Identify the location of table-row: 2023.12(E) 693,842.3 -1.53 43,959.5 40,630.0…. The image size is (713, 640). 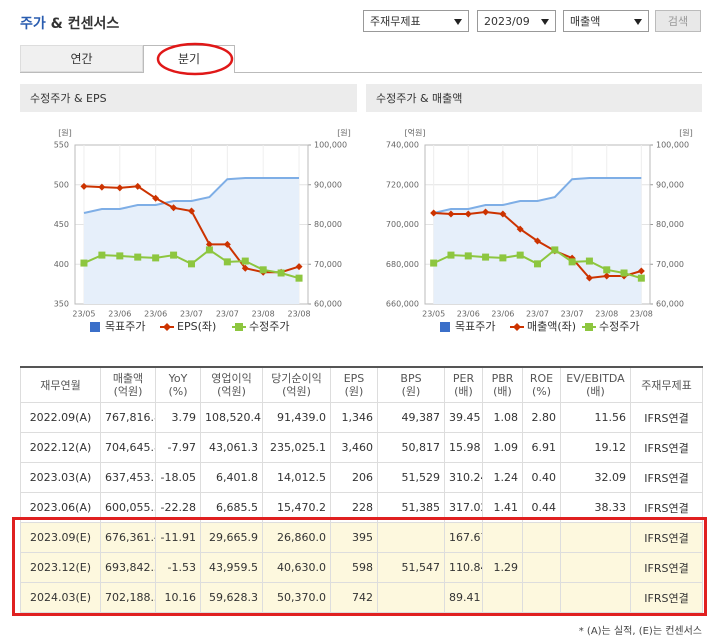
(361, 567).